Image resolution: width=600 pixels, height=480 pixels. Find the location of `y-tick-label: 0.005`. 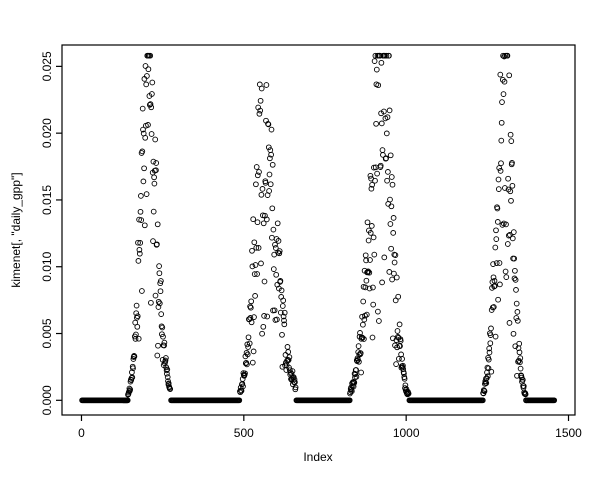

y-tick-label: 0.005 is located at coordinates (47, 333).